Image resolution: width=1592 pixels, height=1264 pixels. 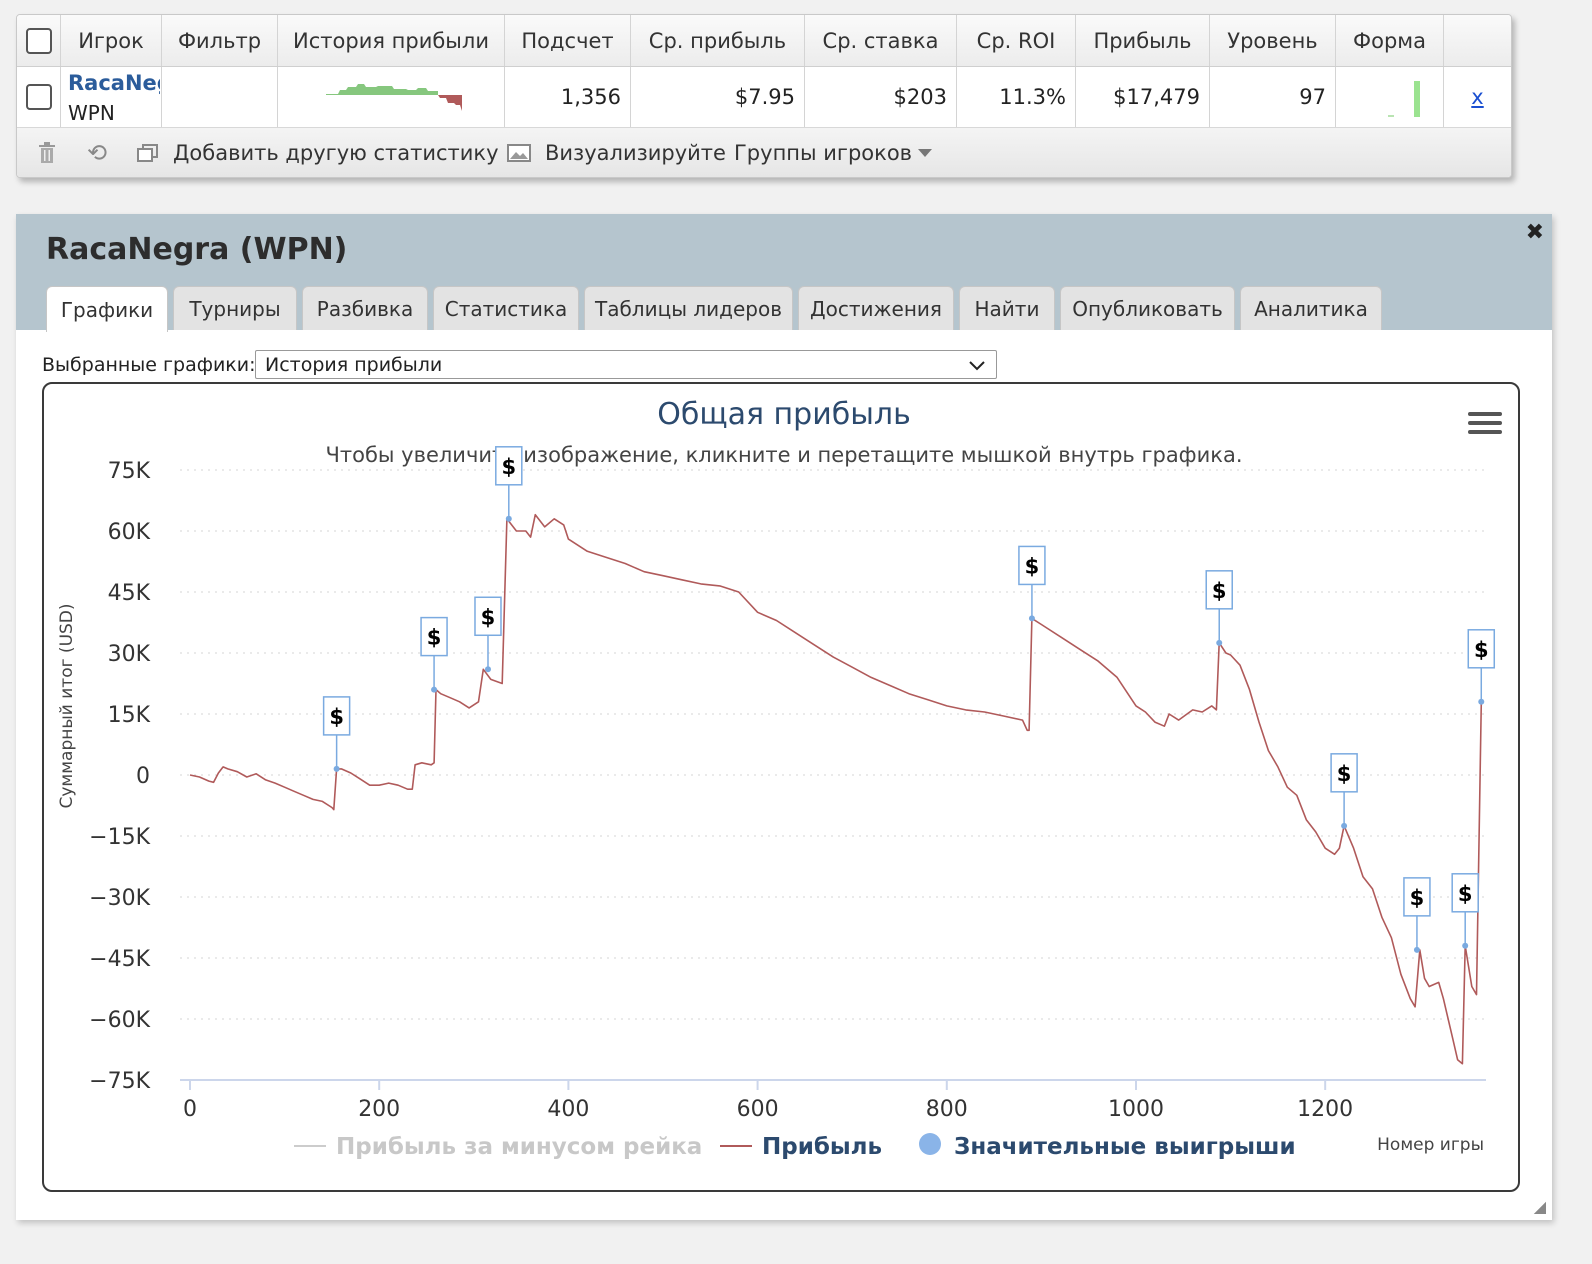 What do you see at coordinates (688, 308) in the screenshot?
I see `tab-leaderboards: Таблицы лидеров` at bounding box center [688, 308].